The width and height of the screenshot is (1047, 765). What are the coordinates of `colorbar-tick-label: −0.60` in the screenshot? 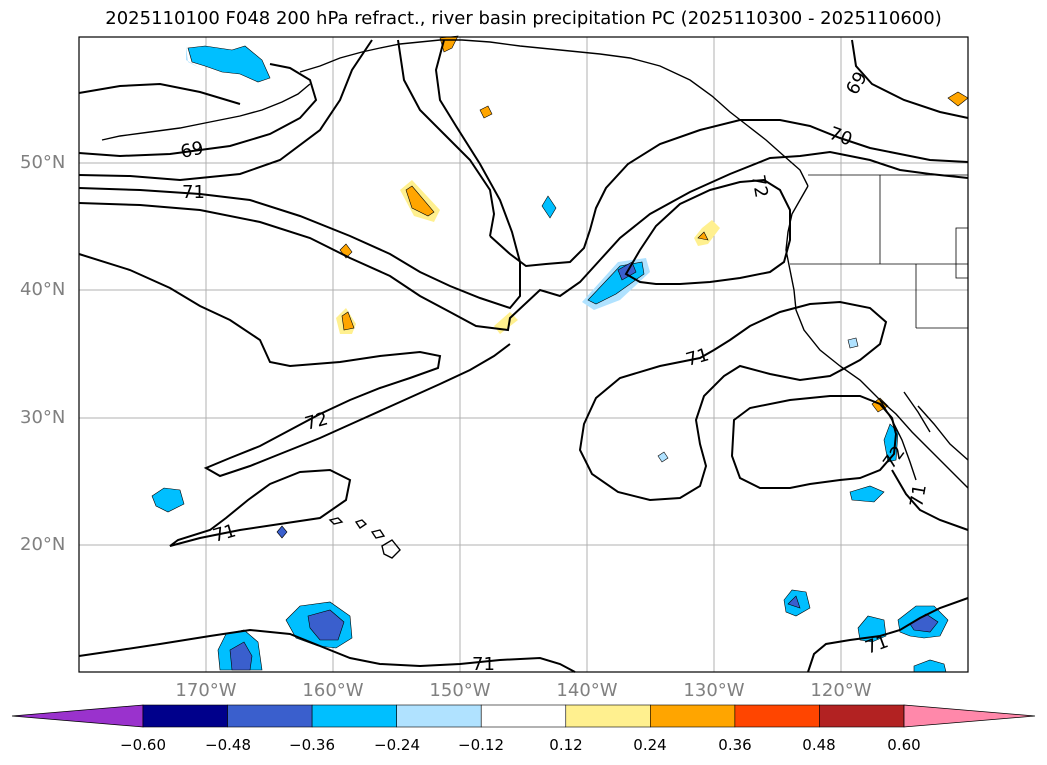 It's located at (143, 745).